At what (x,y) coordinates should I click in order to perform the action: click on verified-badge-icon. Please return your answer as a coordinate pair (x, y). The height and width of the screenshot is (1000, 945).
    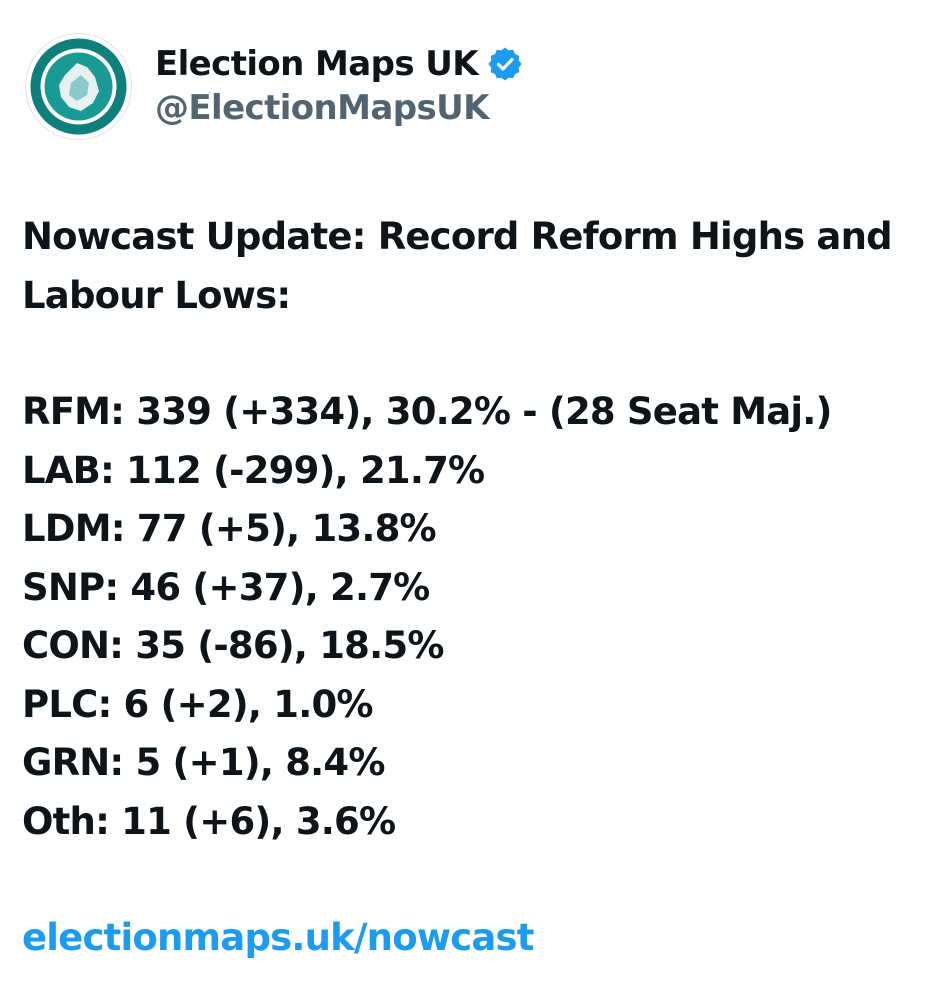
    Looking at the image, I should click on (505, 64).